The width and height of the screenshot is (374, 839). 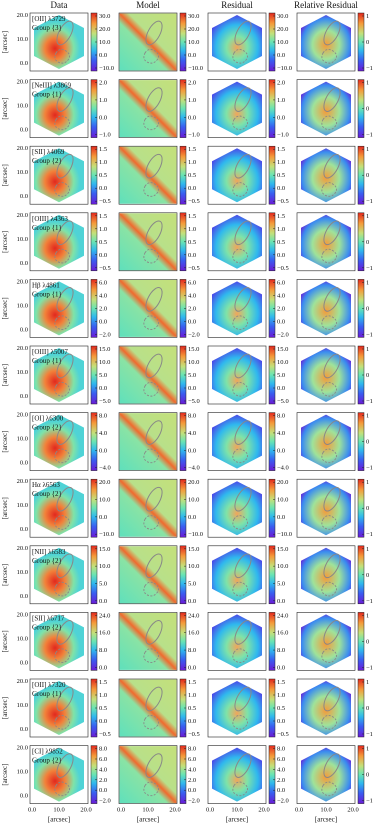 I want to click on x-tick-label: 20.0, so click(x=352, y=810).